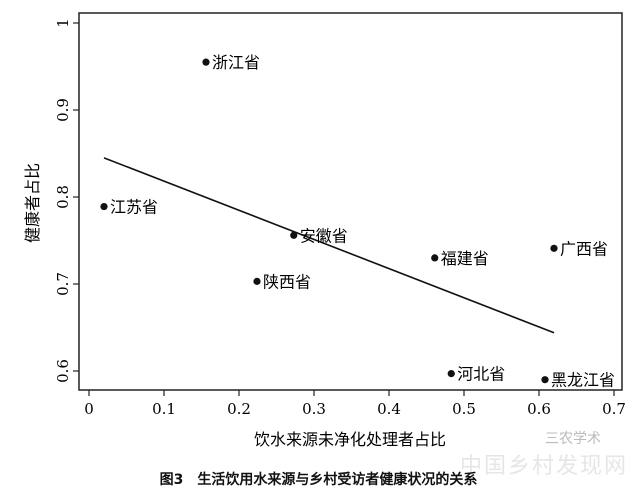 This screenshot has height=498, width=637. What do you see at coordinates (134, 207) in the screenshot?
I see `point-label: 江苏省` at bounding box center [134, 207].